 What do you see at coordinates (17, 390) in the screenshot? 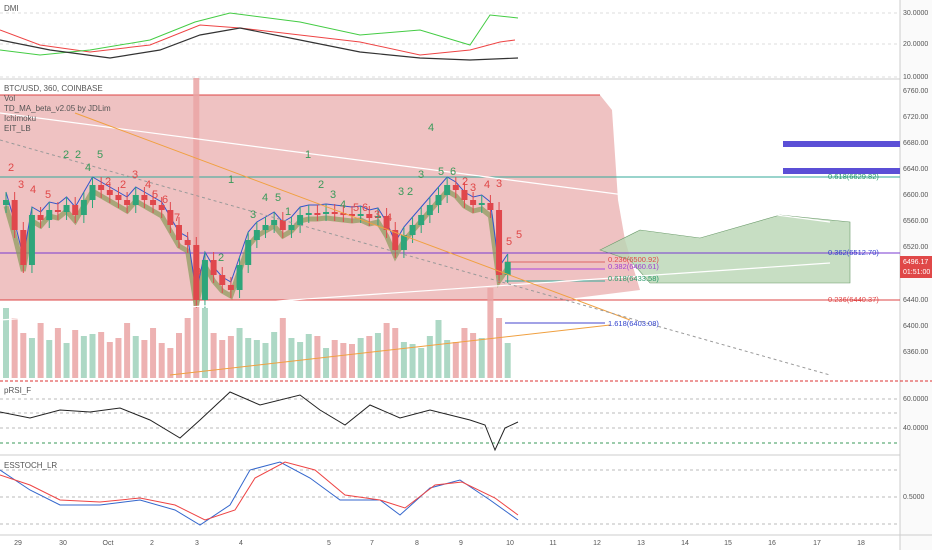
I see `prsi-label: pRSI_F` at bounding box center [17, 390].